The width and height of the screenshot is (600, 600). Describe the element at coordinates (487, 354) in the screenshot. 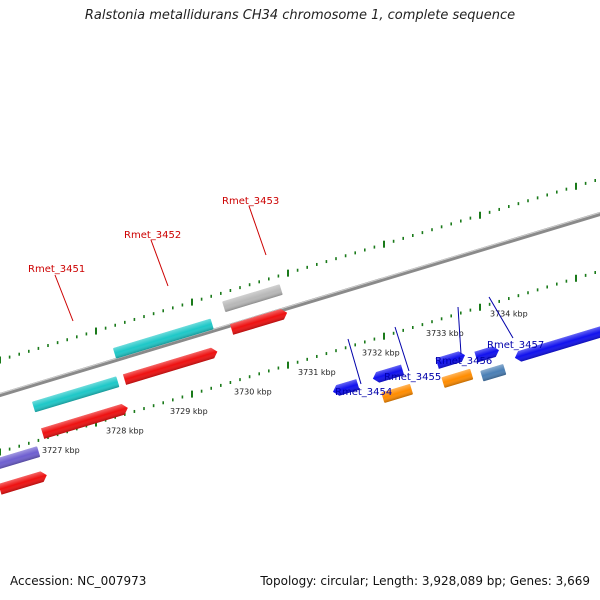

I see `gene-blue-3457-upper` at that location.